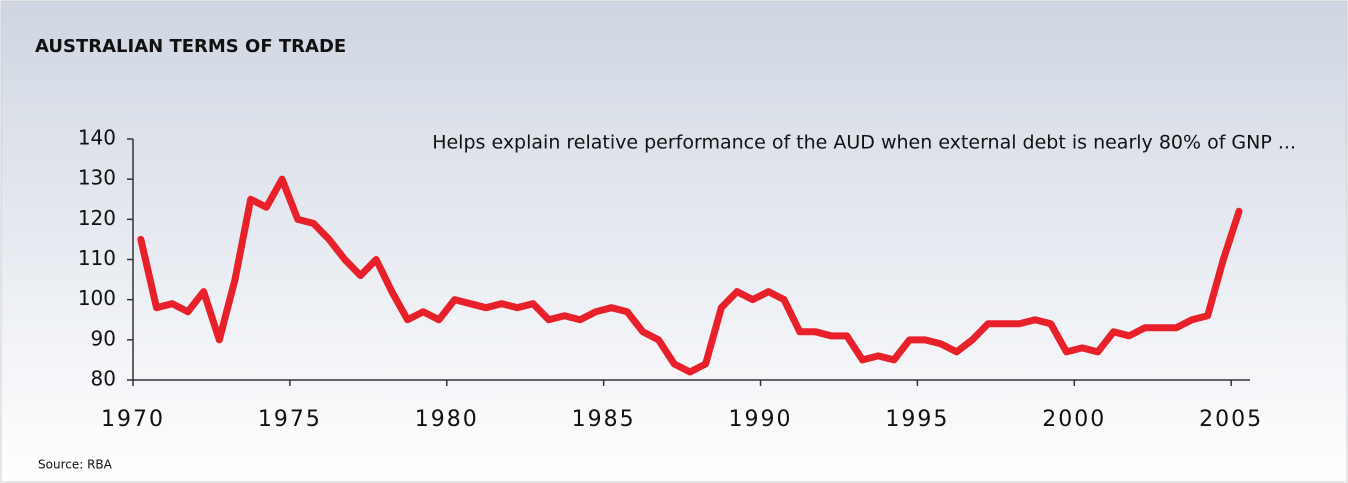 The height and width of the screenshot is (483, 1348). I want to click on x-tick-label: 1975, so click(290, 419).